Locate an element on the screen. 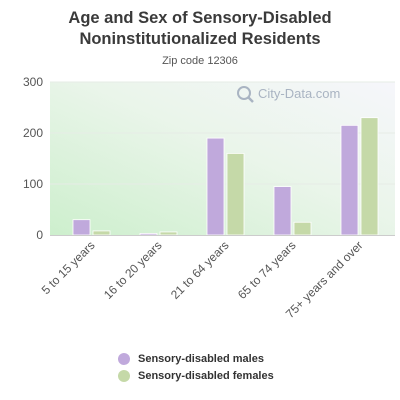  chart-subtitle: Zip code 12306 is located at coordinates (200, 61).